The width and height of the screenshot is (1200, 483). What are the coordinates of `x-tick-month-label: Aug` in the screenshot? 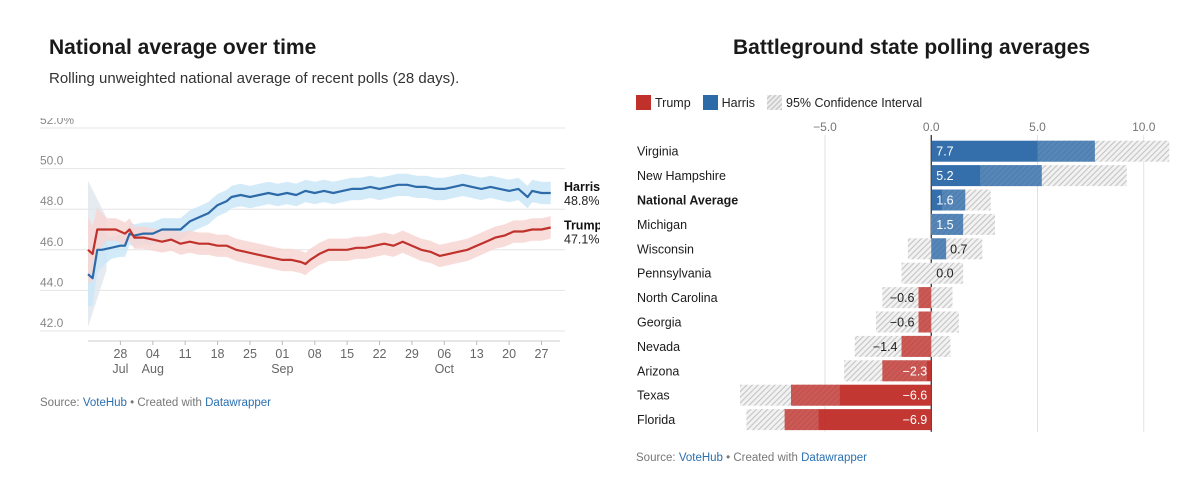 It's located at (153, 369).